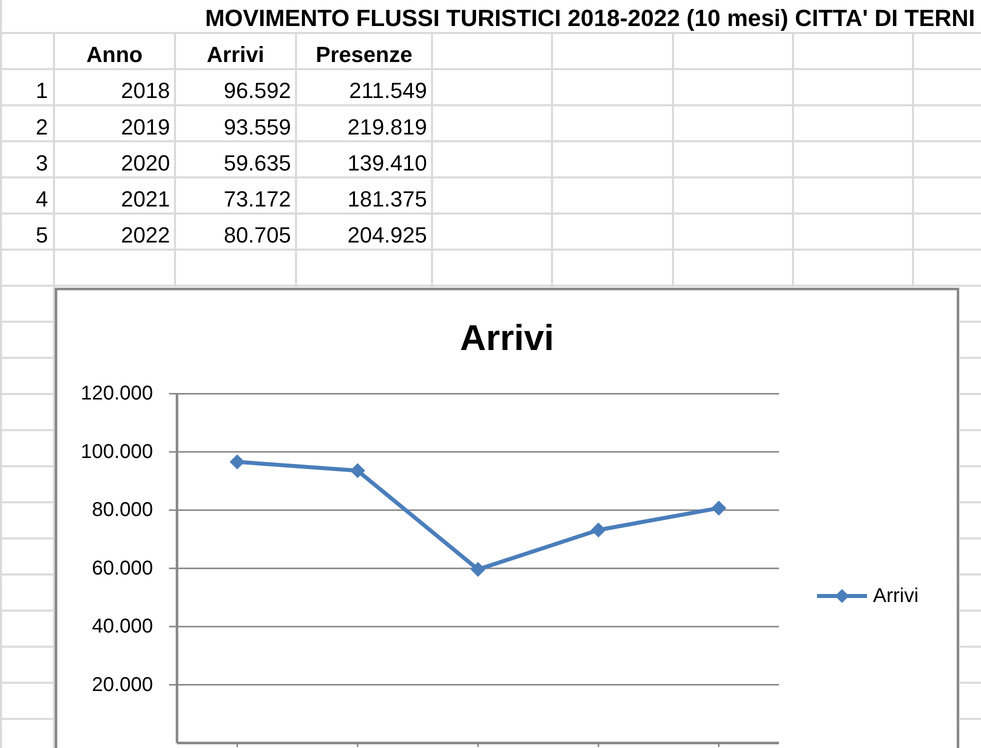 The height and width of the screenshot is (748, 981). What do you see at coordinates (145, 199) in the screenshot?
I see `text: 2021` at bounding box center [145, 199].